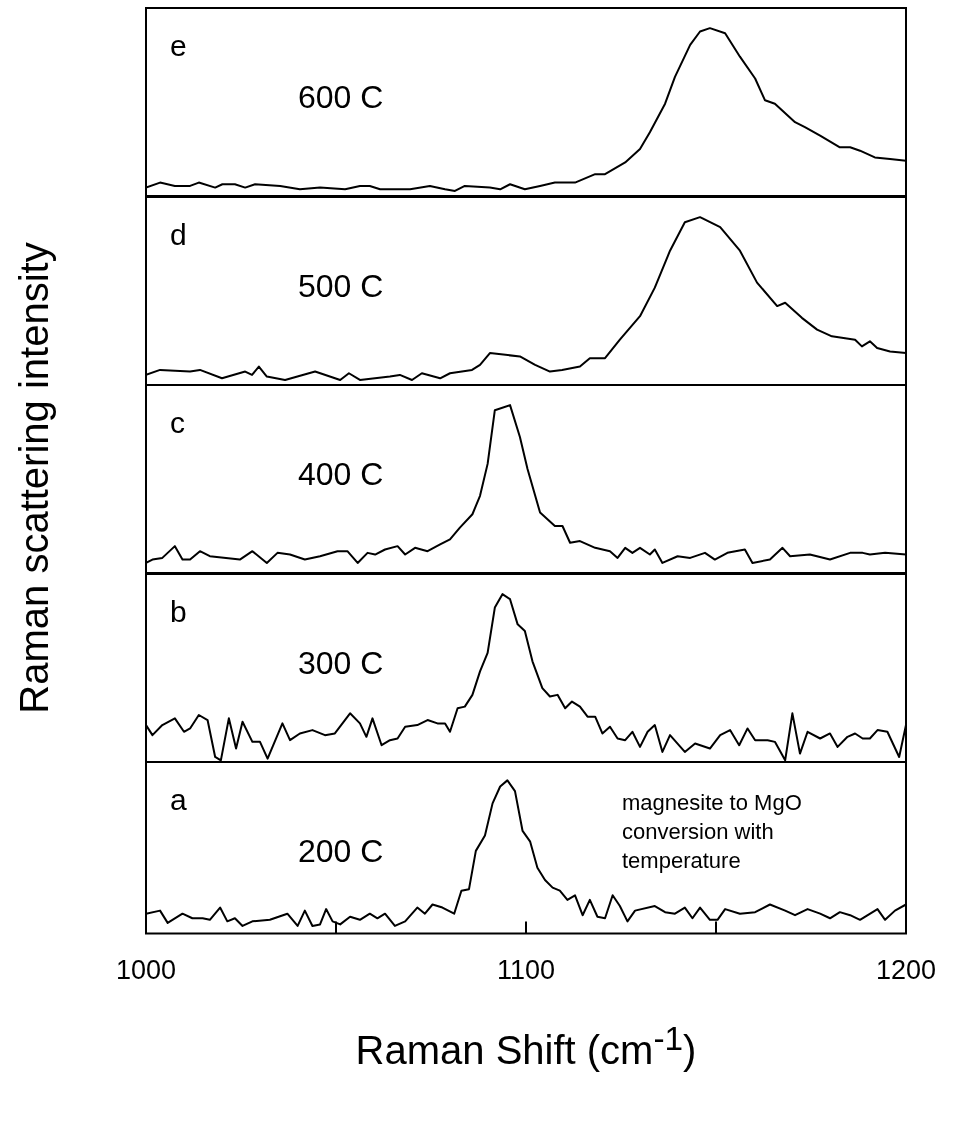 The height and width of the screenshot is (1124, 954). Describe the element at coordinates (712, 832) in the screenshot. I see `annotation: magnesite to MgO conversion with temperature` at that location.